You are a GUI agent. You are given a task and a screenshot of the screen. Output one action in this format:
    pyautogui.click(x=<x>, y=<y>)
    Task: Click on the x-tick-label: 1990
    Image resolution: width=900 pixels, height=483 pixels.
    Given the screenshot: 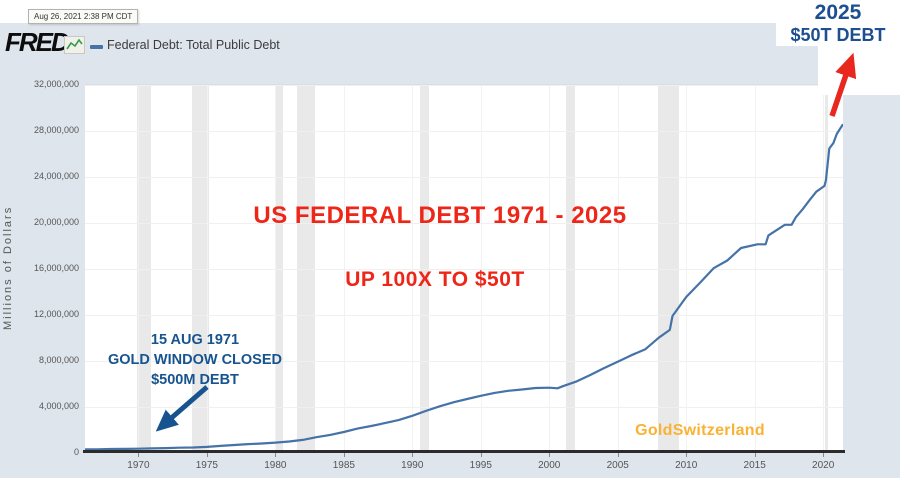 What is the action you would take?
    pyautogui.click(x=412, y=465)
    